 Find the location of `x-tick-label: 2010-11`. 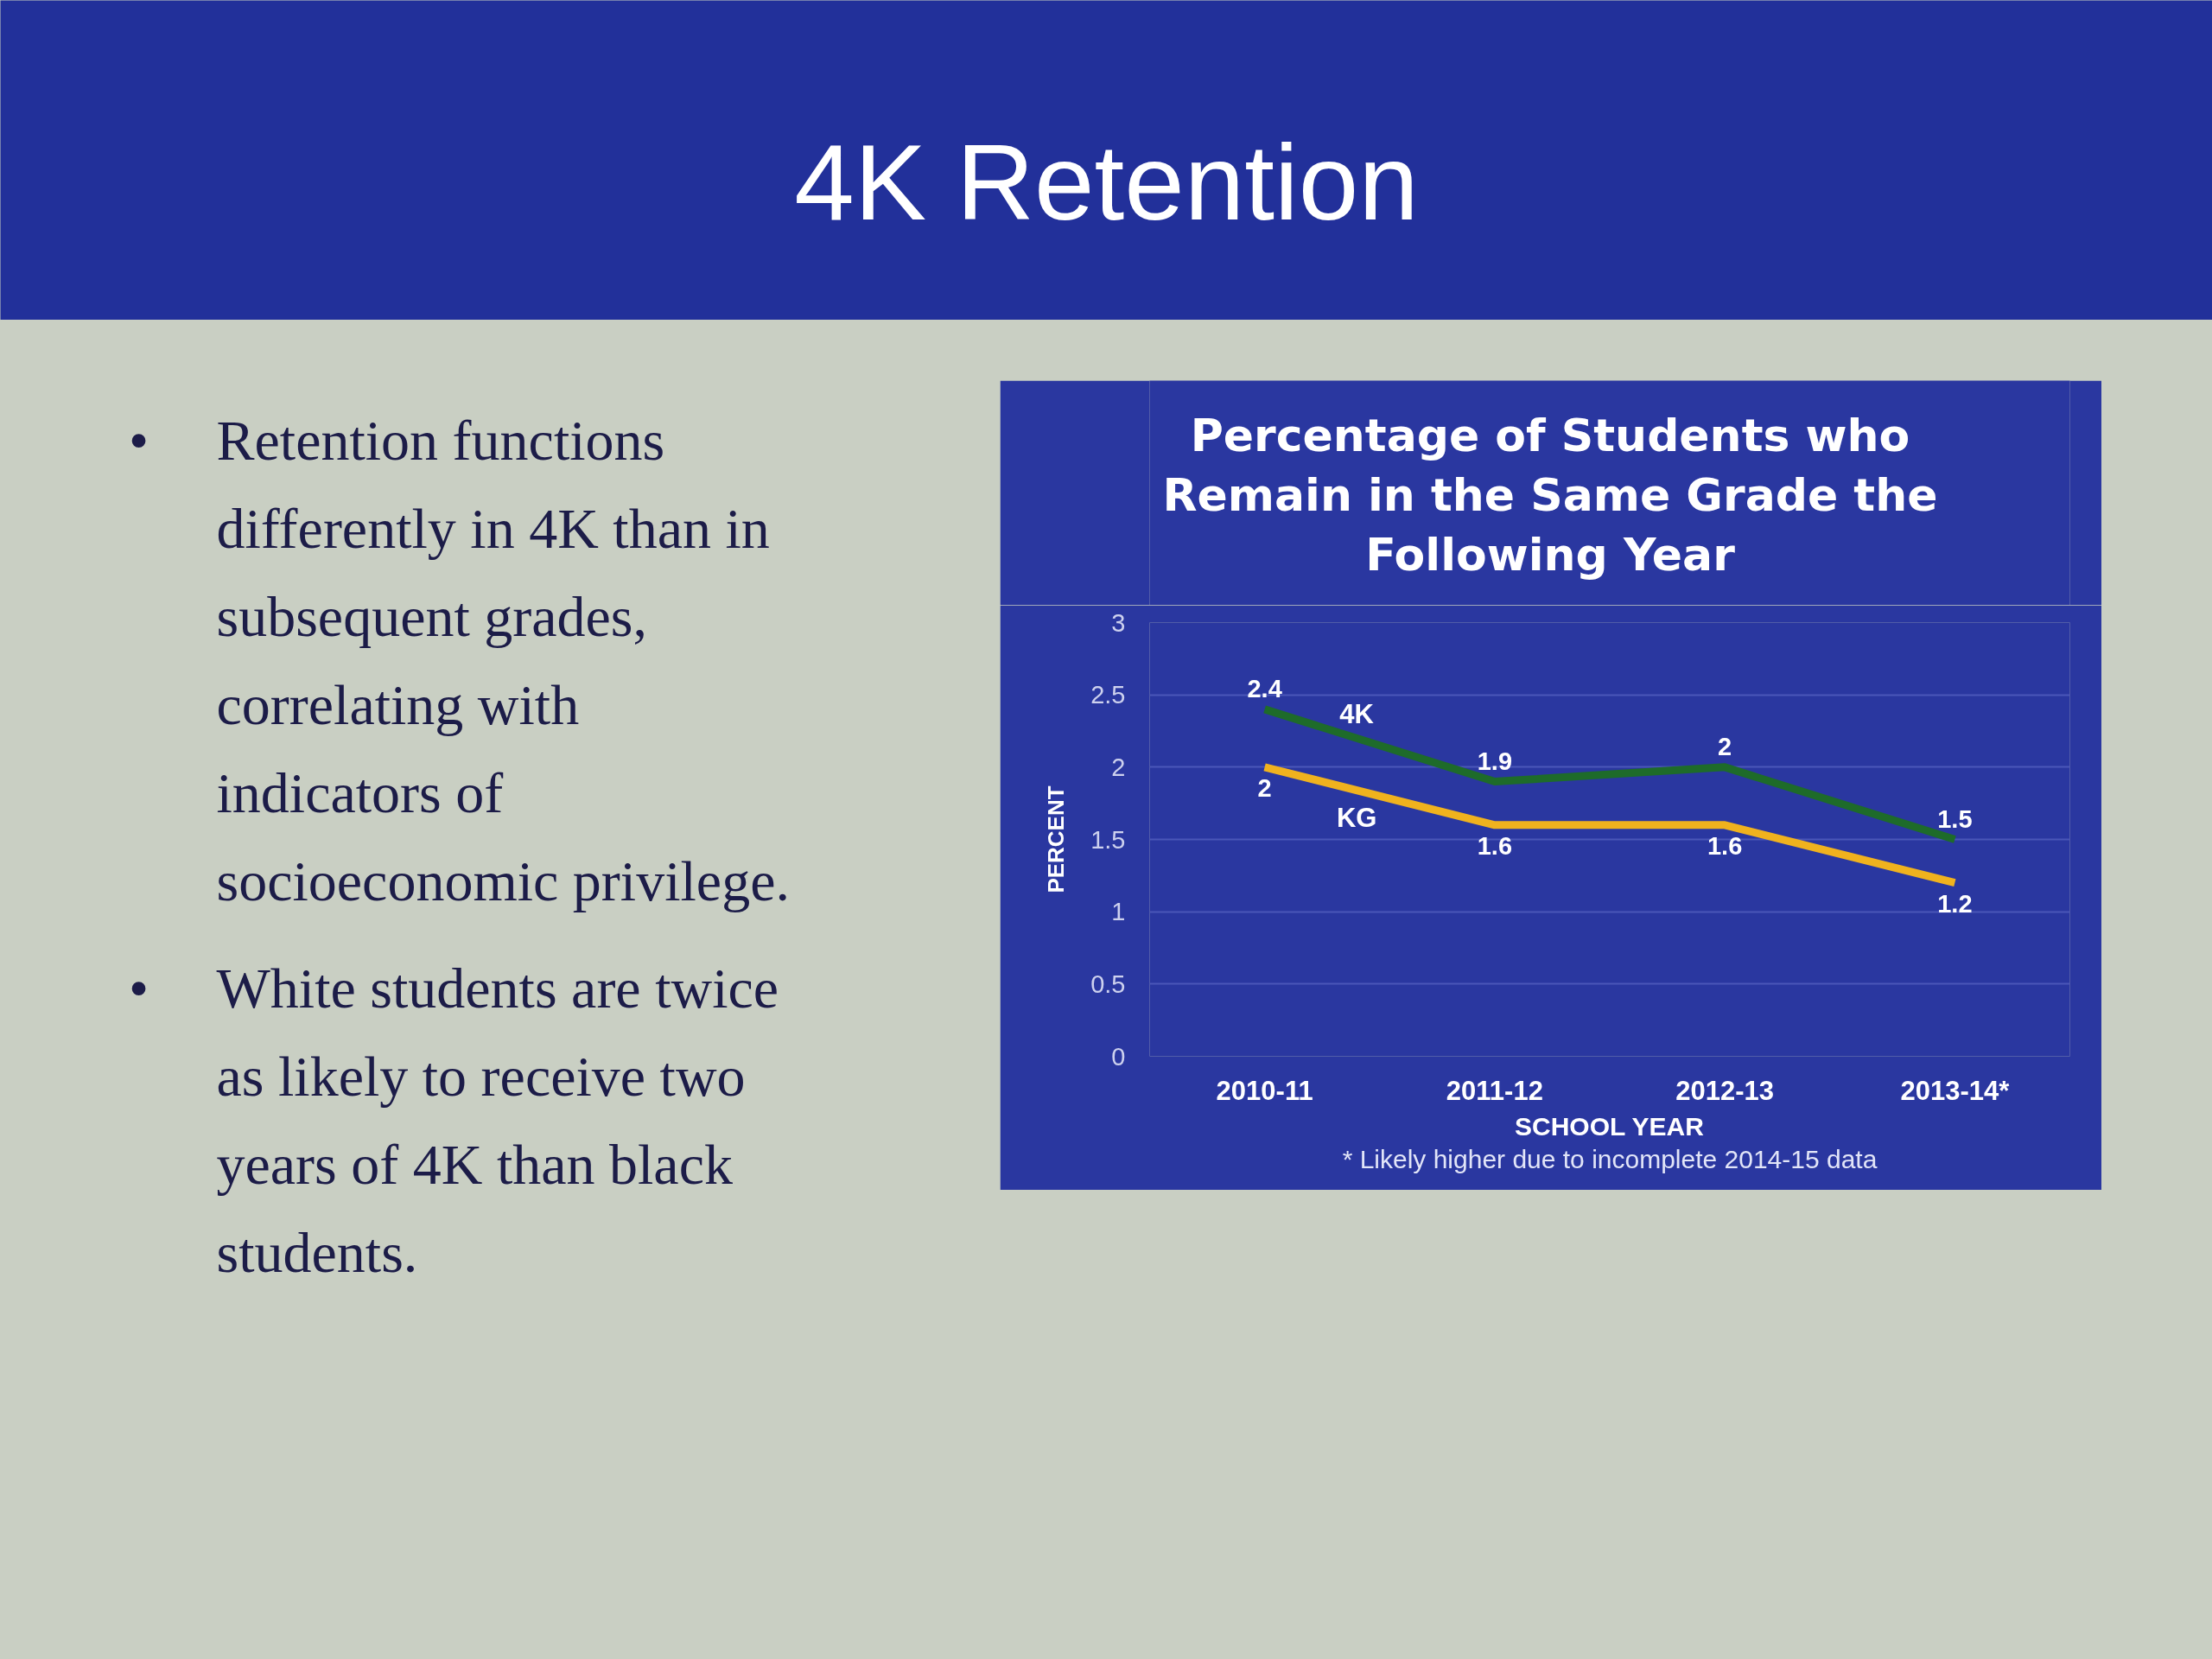

x-tick-label: 2010-11 is located at coordinates (1264, 1090).